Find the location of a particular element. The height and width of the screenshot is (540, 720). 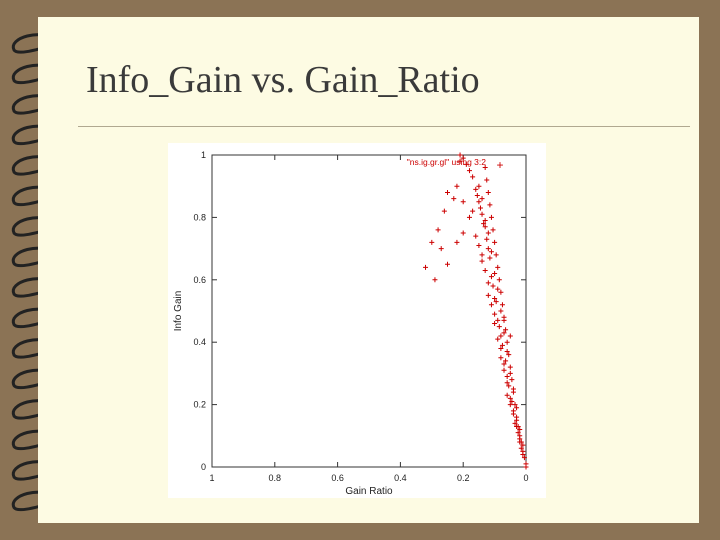

x-tick-label: 0.4 is located at coordinates (400, 478).